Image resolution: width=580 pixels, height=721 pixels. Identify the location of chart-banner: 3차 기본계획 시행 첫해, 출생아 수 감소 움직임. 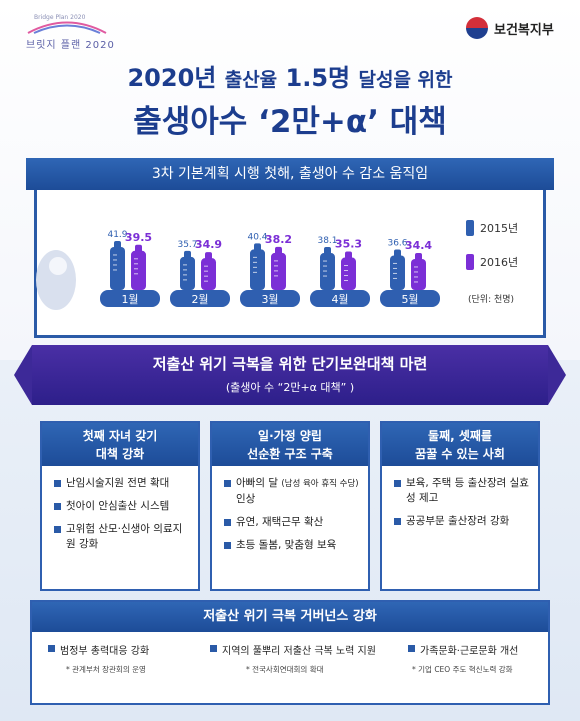
(290, 174).